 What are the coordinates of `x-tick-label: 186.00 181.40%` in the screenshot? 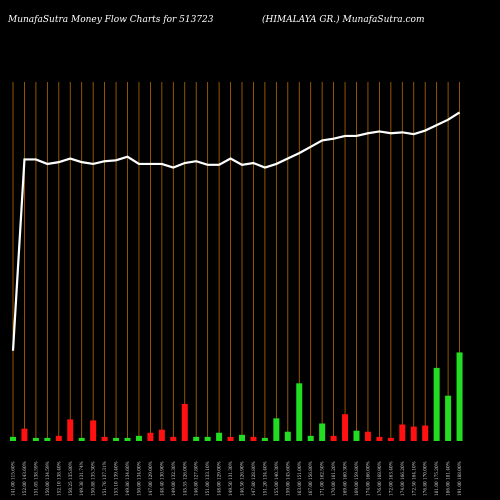 It's located at (448, 478).